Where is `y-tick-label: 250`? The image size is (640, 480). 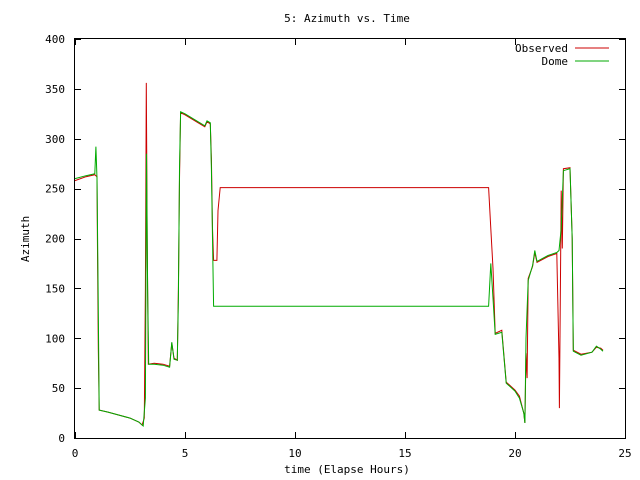
y-tick-label: 250 is located at coordinates (55, 189).